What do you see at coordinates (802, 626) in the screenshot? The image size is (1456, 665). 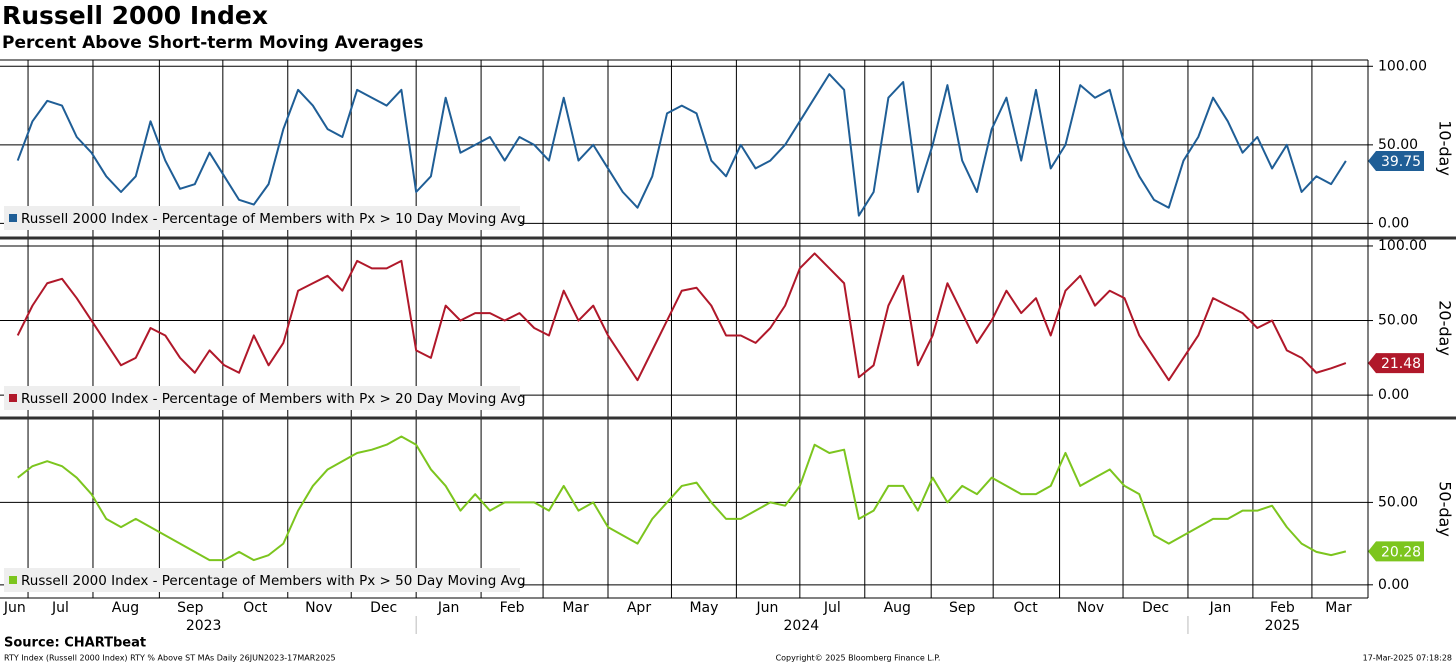 I see `year-label: 2024` at bounding box center [802, 626].